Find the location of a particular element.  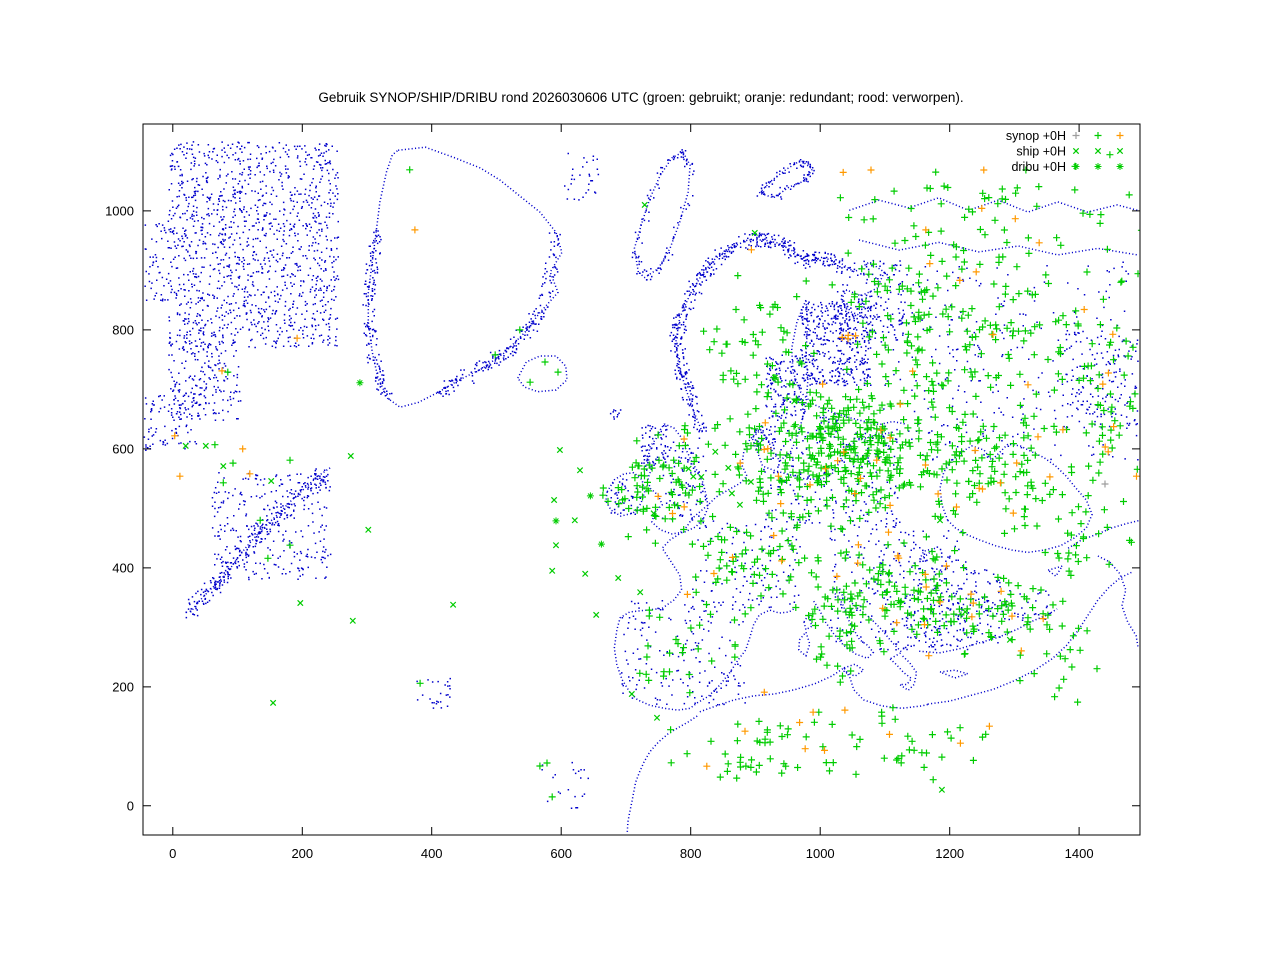

coast-band-norway-fjords is located at coordinates (756, 336).